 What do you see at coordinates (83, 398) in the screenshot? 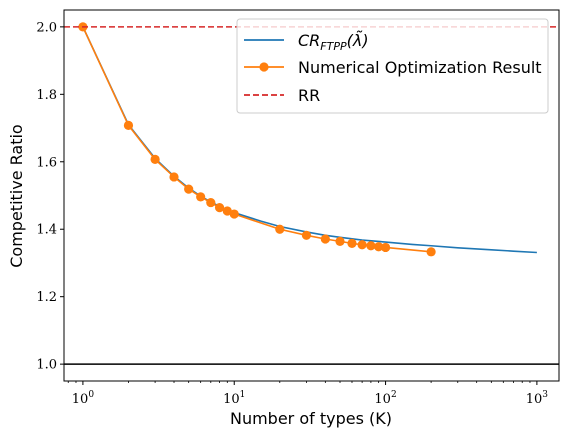
I see `x-tick-label: 10⁰` at bounding box center [83, 398].